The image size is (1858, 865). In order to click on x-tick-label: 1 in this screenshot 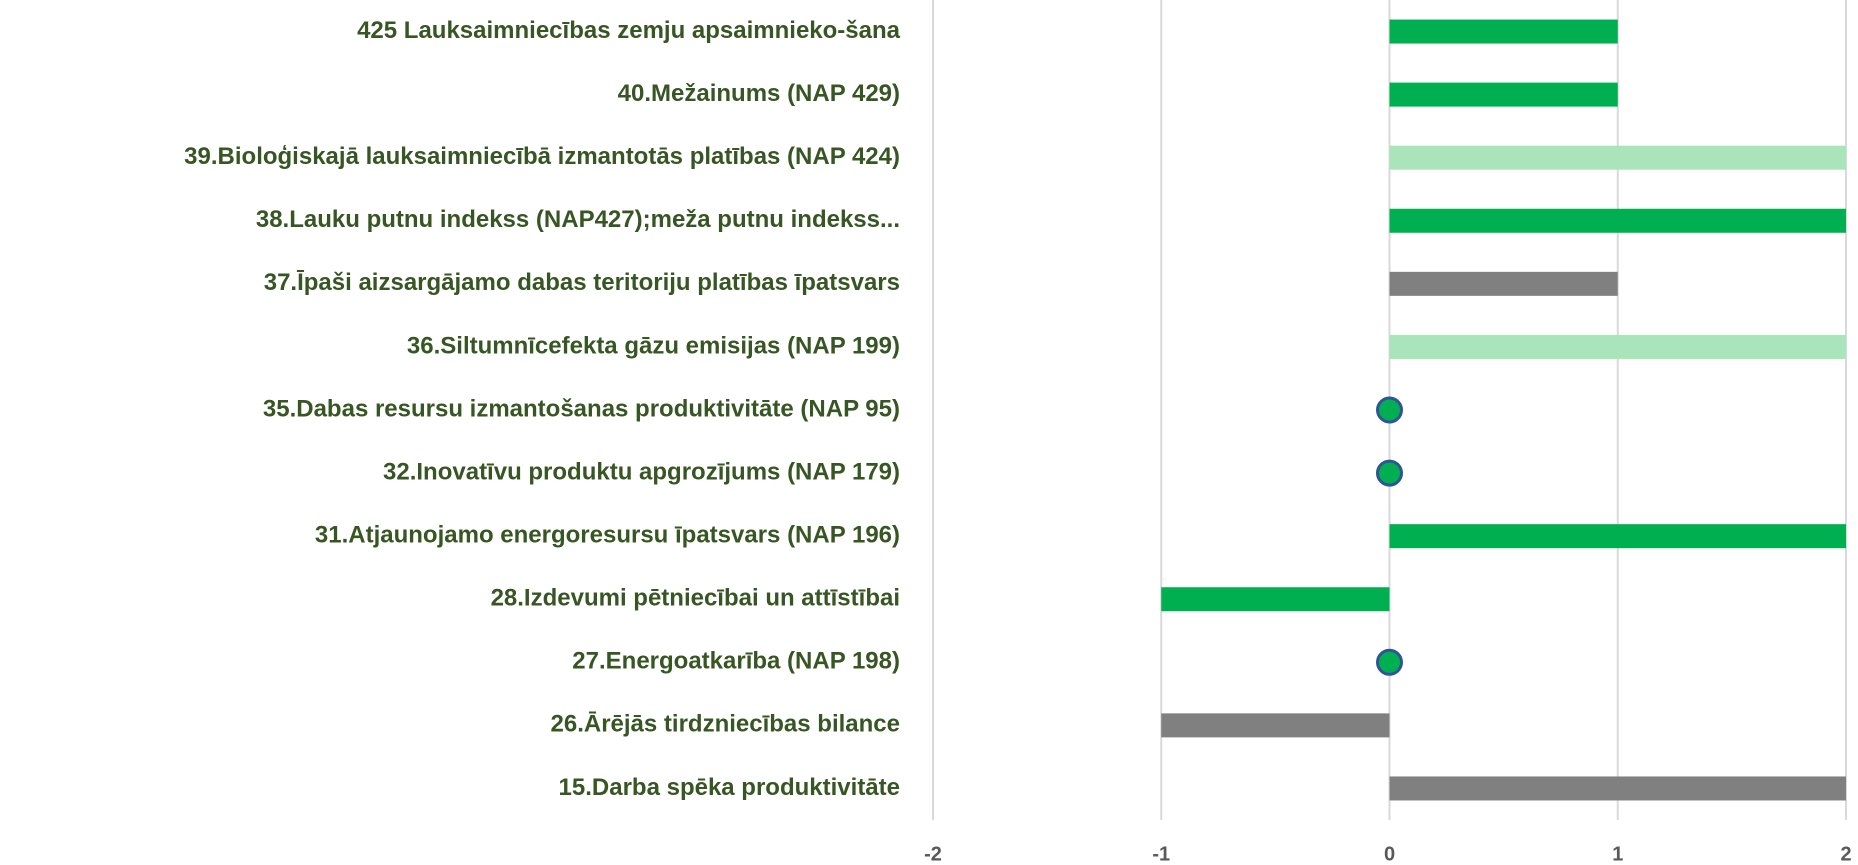, I will do `click(1617, 854)`.